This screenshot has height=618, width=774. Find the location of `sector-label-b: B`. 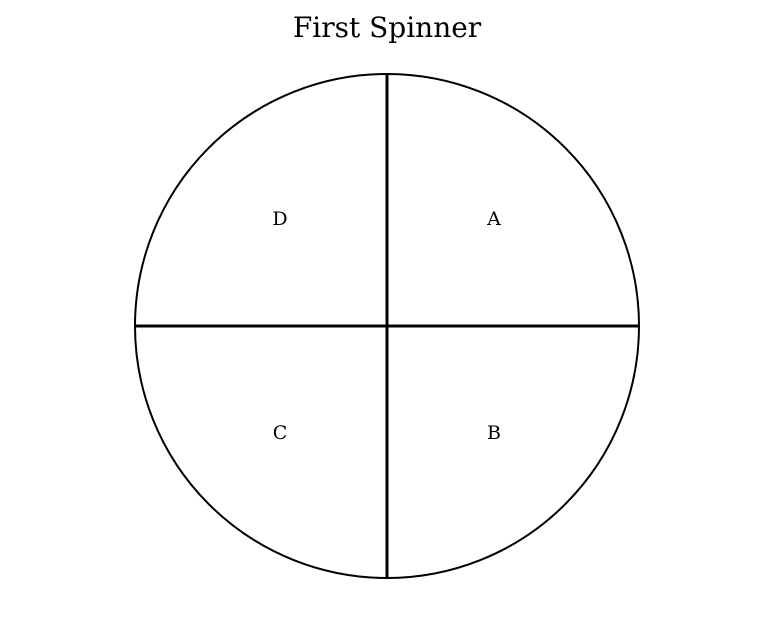

sector-label-b: B is located at coordinates (494, 433).